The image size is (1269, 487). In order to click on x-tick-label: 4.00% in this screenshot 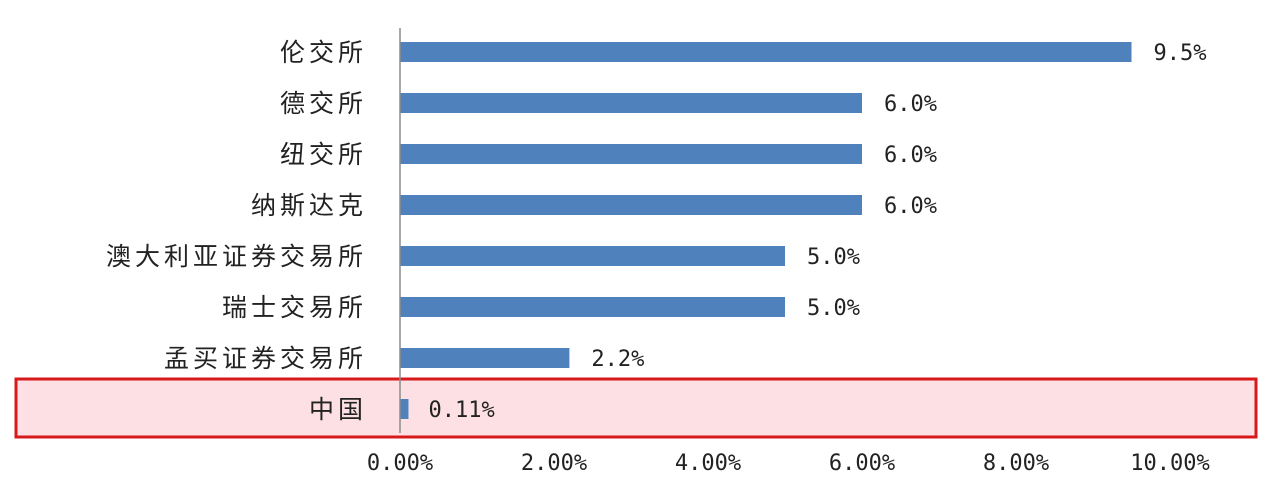, I will do `click(708, 463)`.